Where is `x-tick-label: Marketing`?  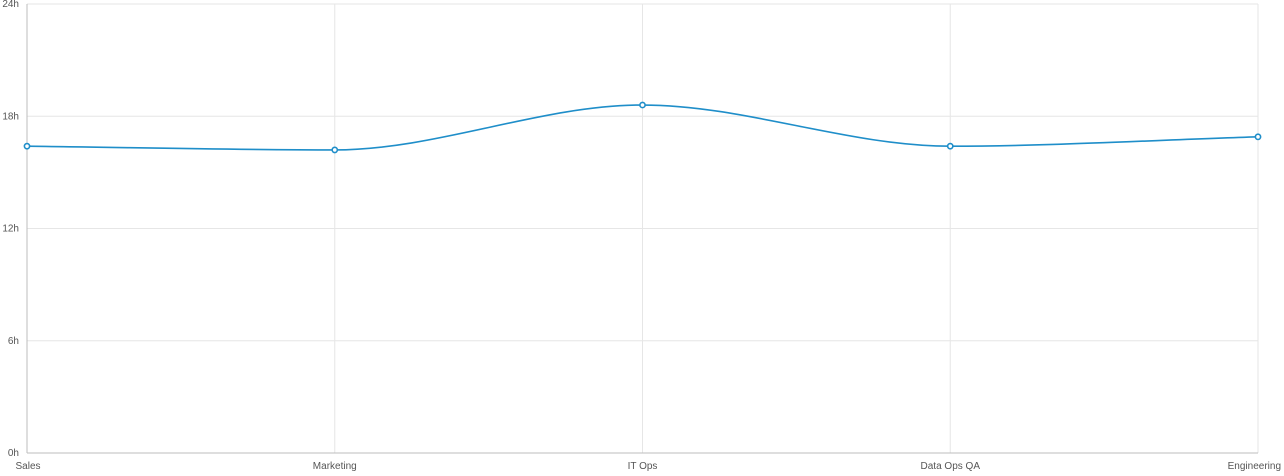 x-tick-label: Marketing is located at coordinates (335, 466).